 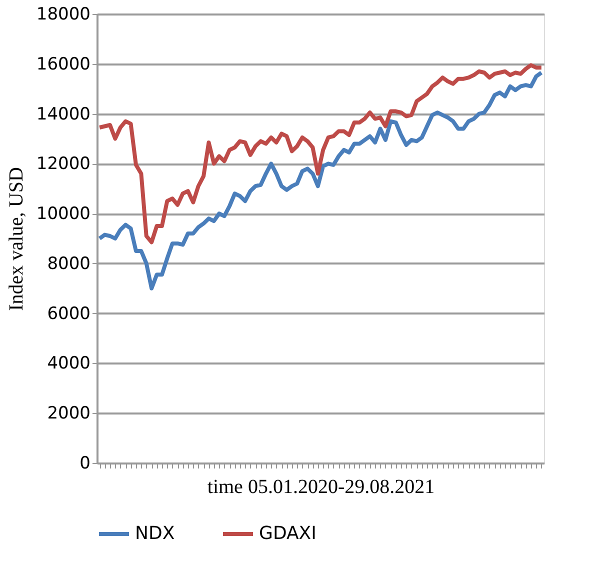 I want to click on y-tick-label: 14000, so click(x=63, y=114).